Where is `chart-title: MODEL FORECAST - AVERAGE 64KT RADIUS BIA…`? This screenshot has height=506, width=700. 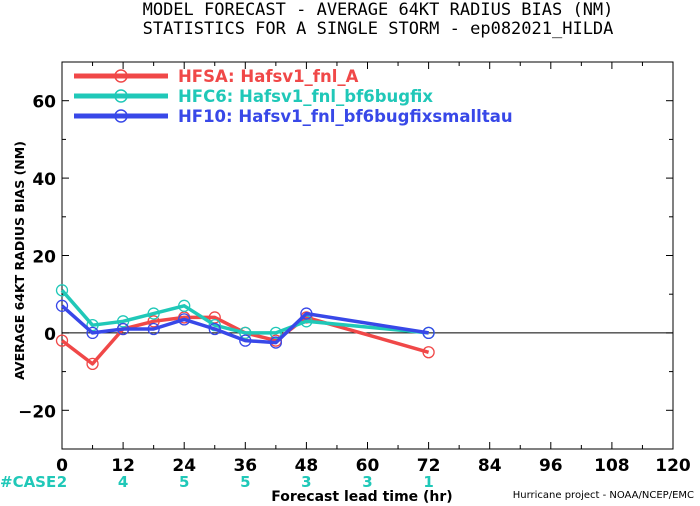
chart-title: MODEL FORECAST - AVERAGE 64KT RADIUS BIA… is located at coordinates (378, 10).